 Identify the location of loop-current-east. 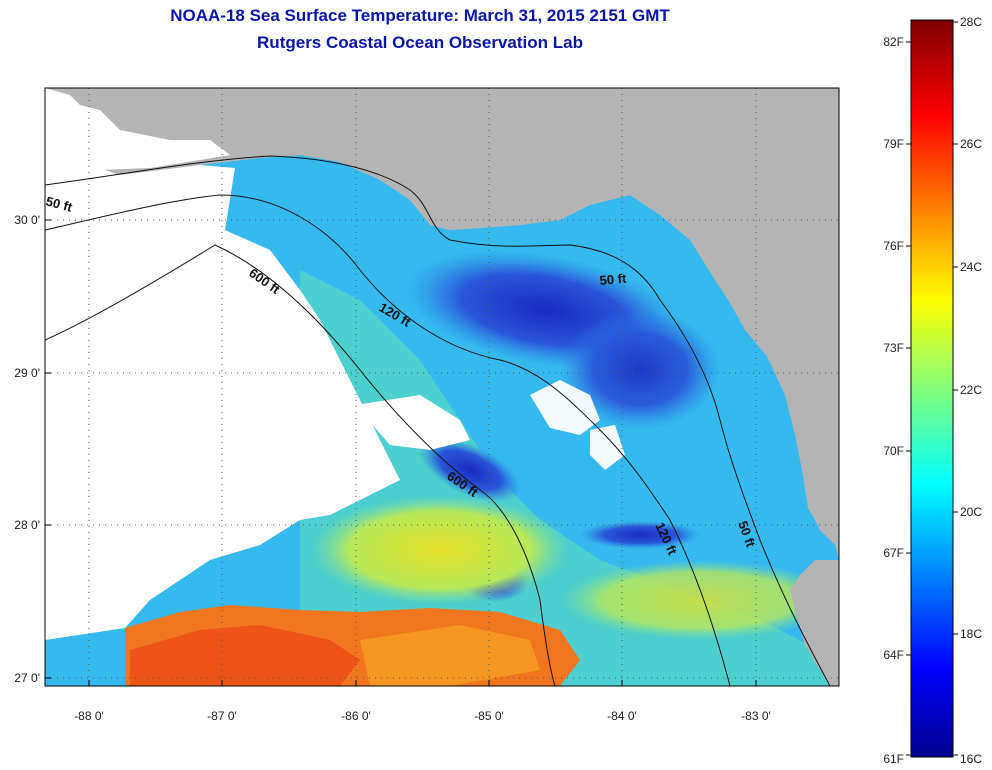
(450, 655).